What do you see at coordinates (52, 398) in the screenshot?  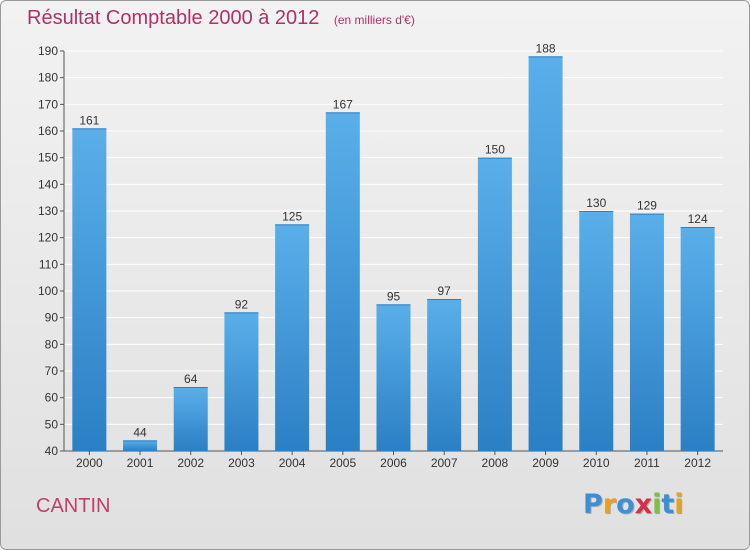 I see `y-tick-label: 60` at bounding box center [52, 398].